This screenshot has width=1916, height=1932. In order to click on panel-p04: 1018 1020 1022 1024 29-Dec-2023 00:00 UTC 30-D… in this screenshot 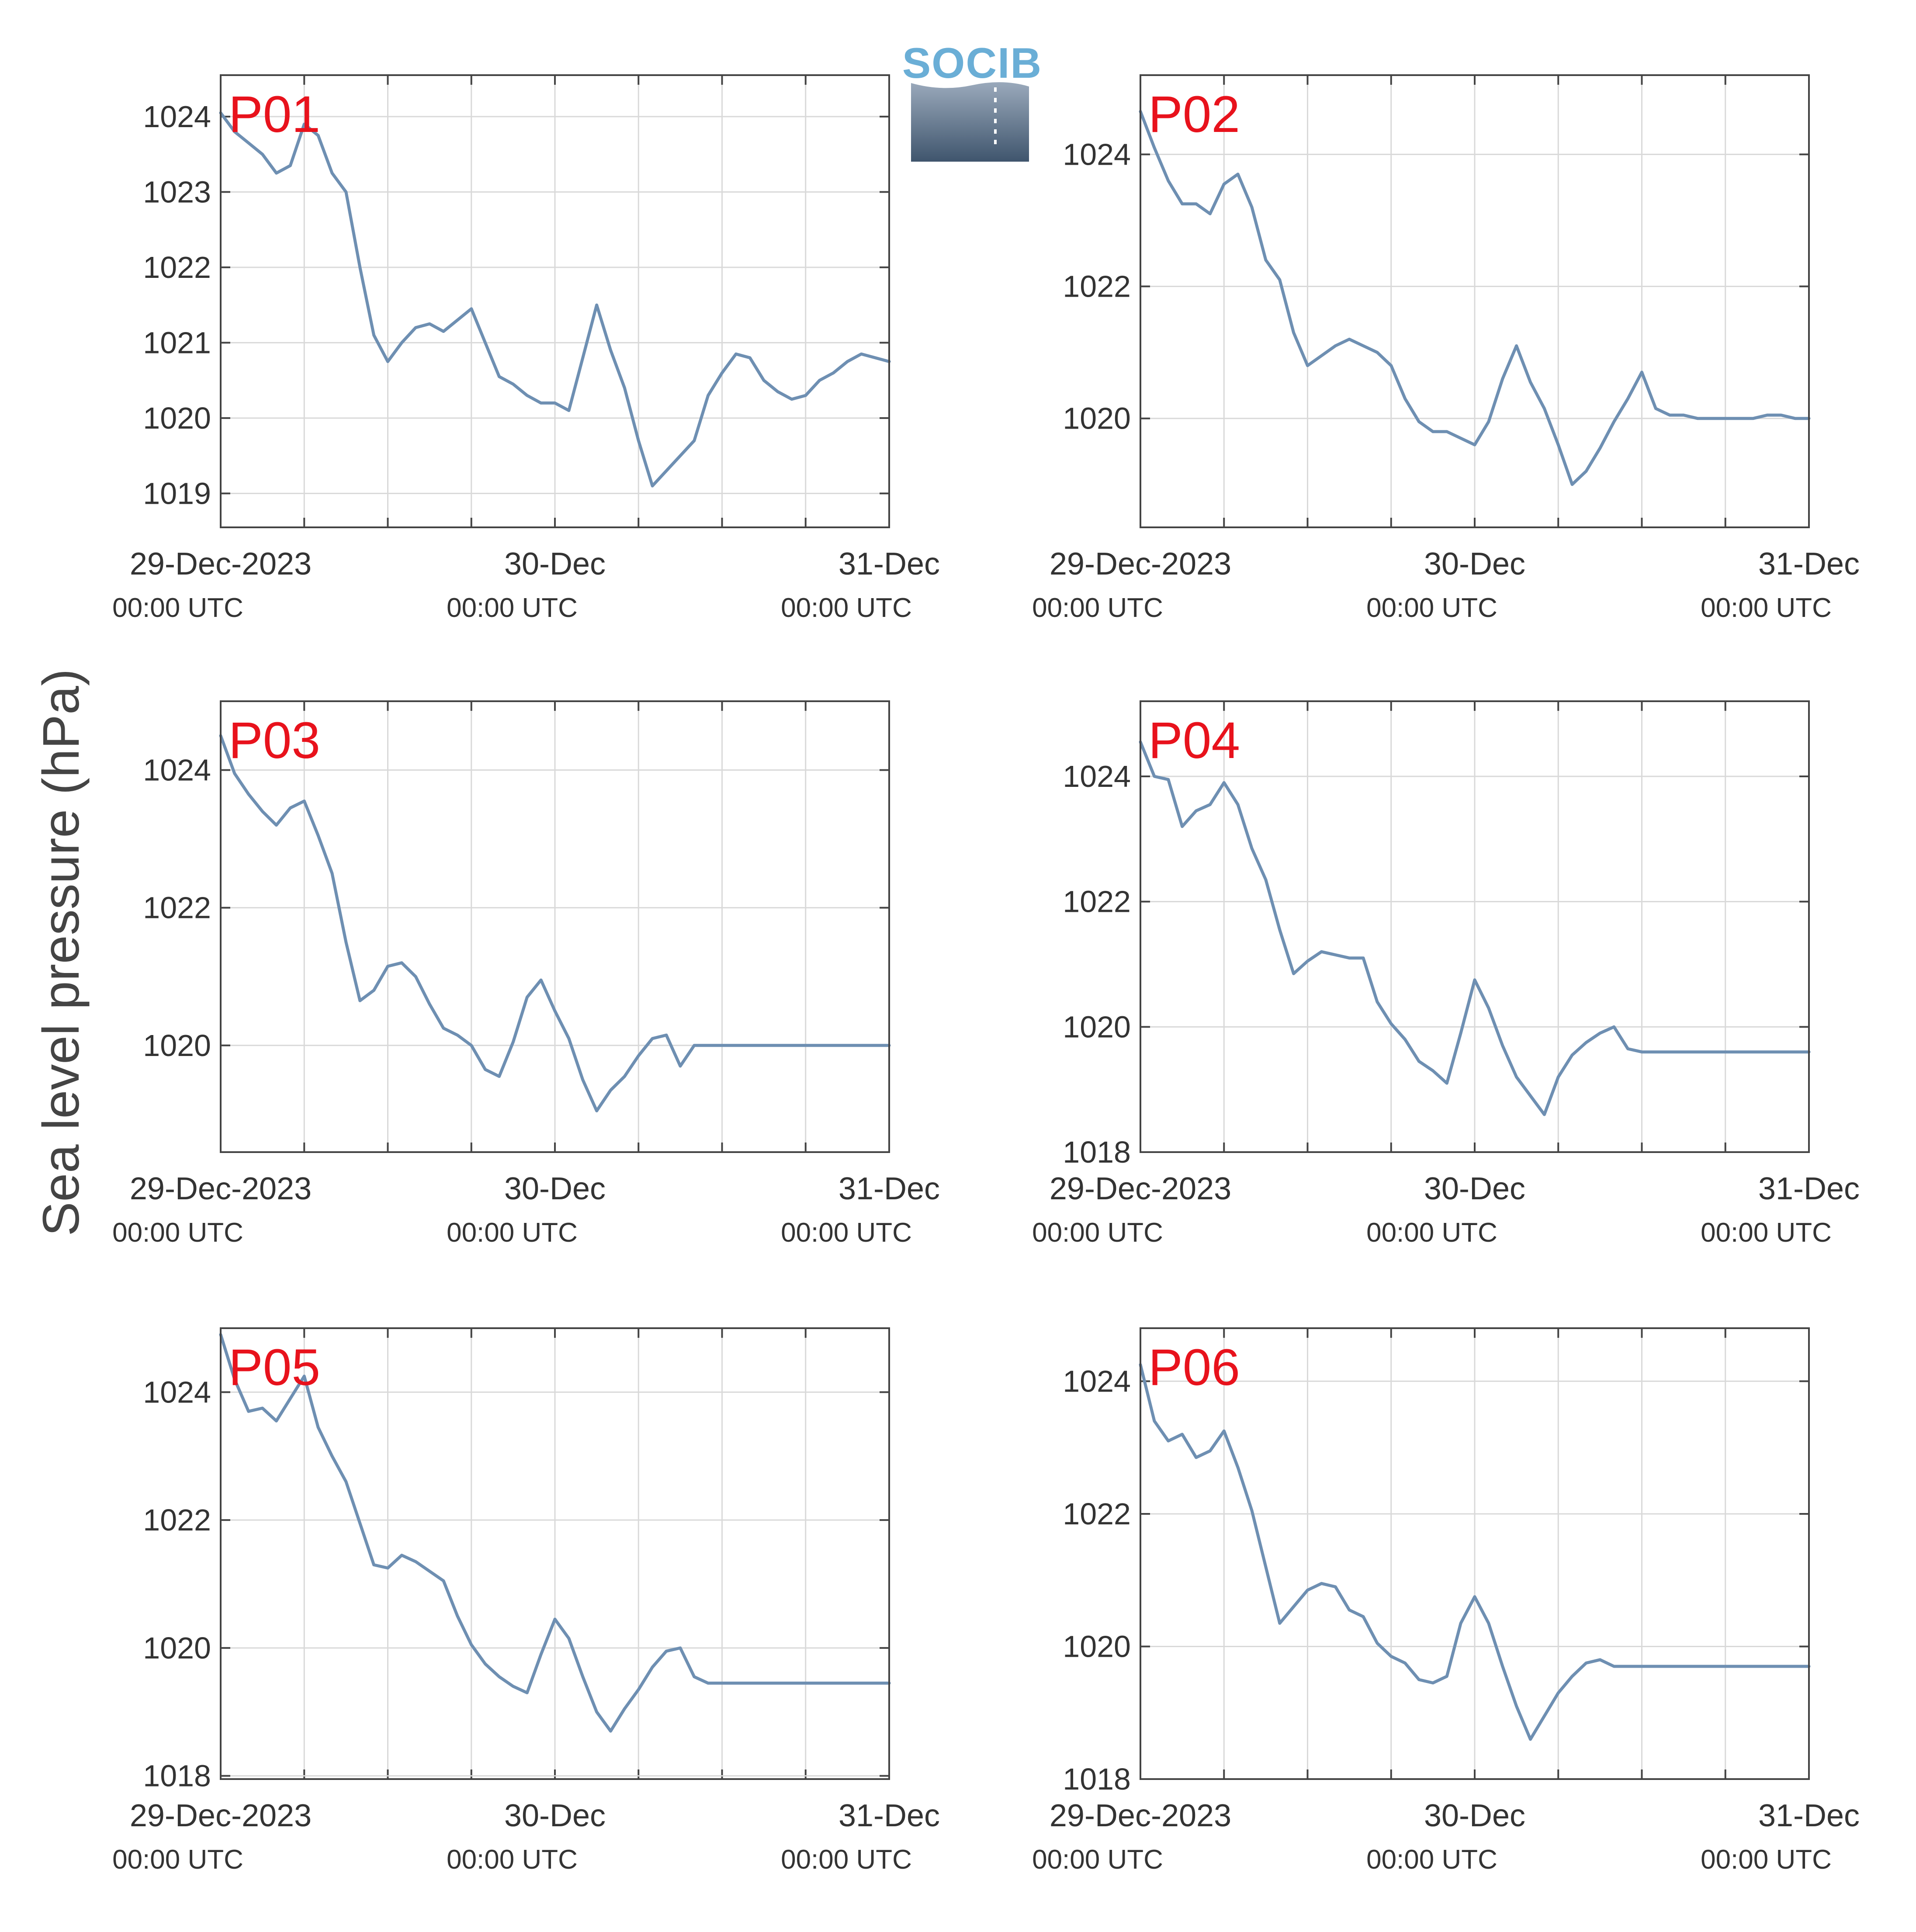, I will do `click(1446, 974)`.